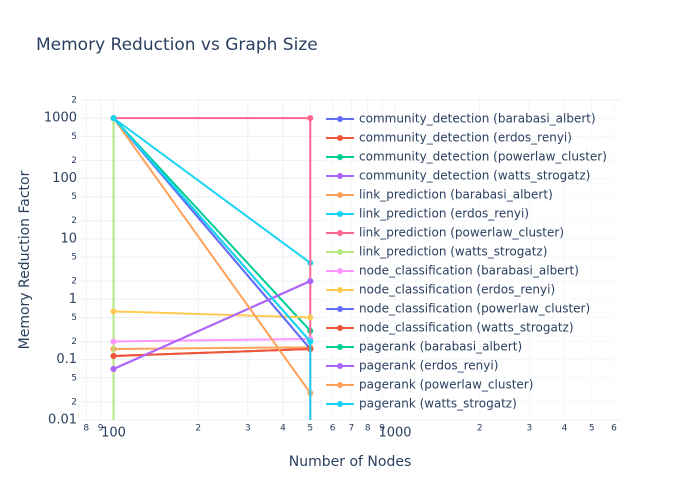 This screenshot has height=500, width=700. I want to click on x-tick-label: 1000, so click(394, 433).